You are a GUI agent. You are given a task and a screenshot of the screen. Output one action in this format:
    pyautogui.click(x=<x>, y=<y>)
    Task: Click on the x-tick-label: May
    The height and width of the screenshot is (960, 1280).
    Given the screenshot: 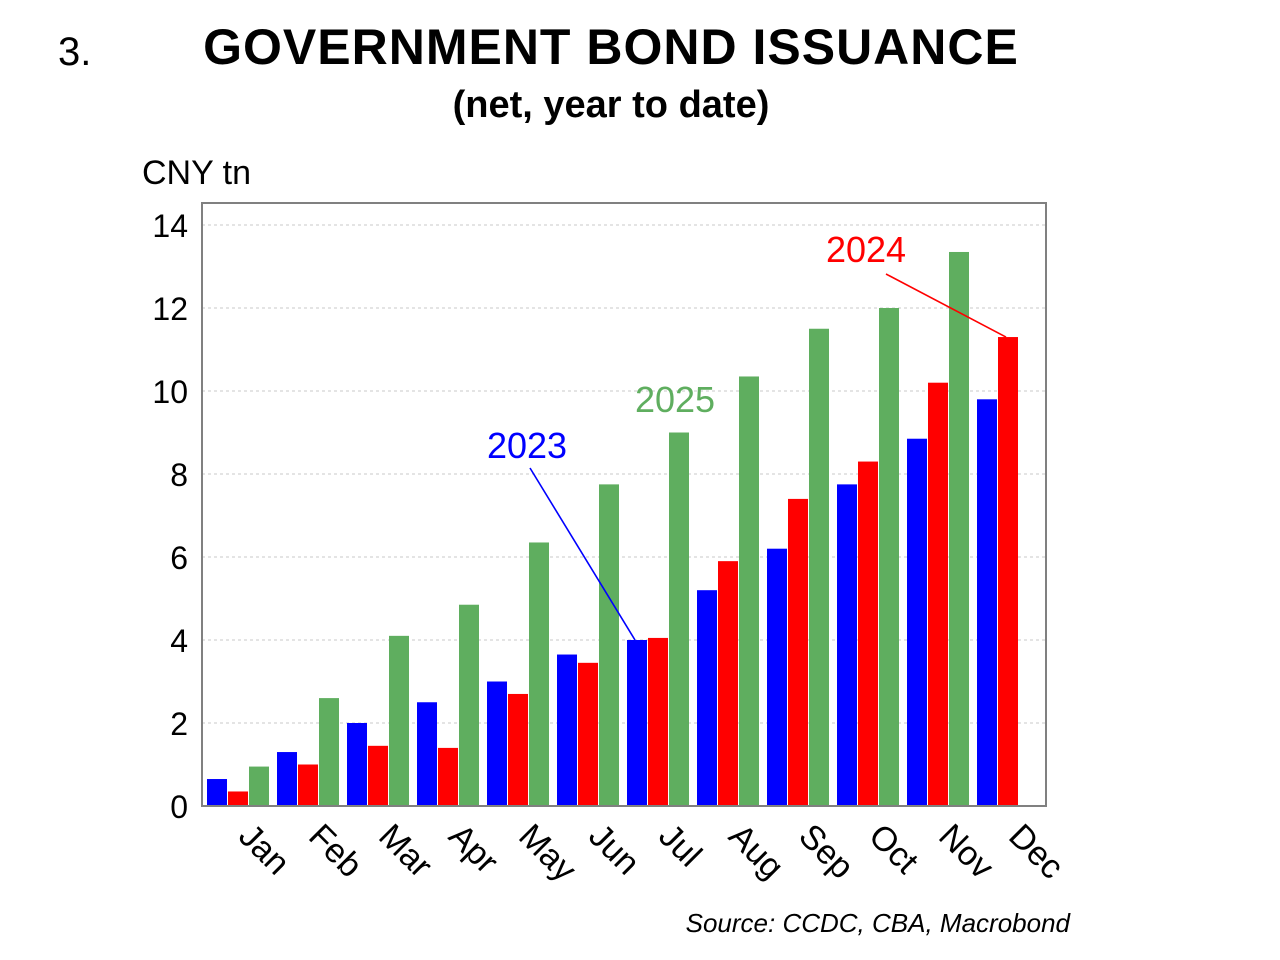 What is the action you would take?
    pyautogui.click(x=547, y=853)
    